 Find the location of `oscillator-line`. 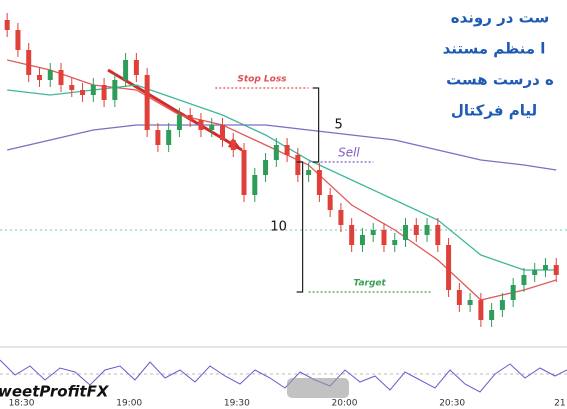

oscillator-line is located at coordinates (283, 376).